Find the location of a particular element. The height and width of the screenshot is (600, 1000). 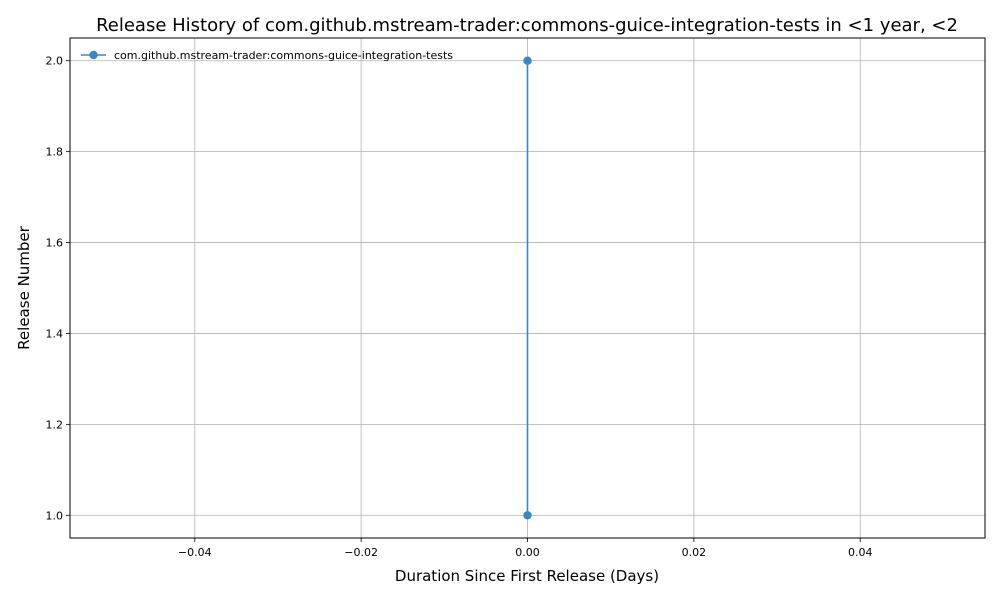

y-tick-label: 1.4 is located at coordinates (55, 333).